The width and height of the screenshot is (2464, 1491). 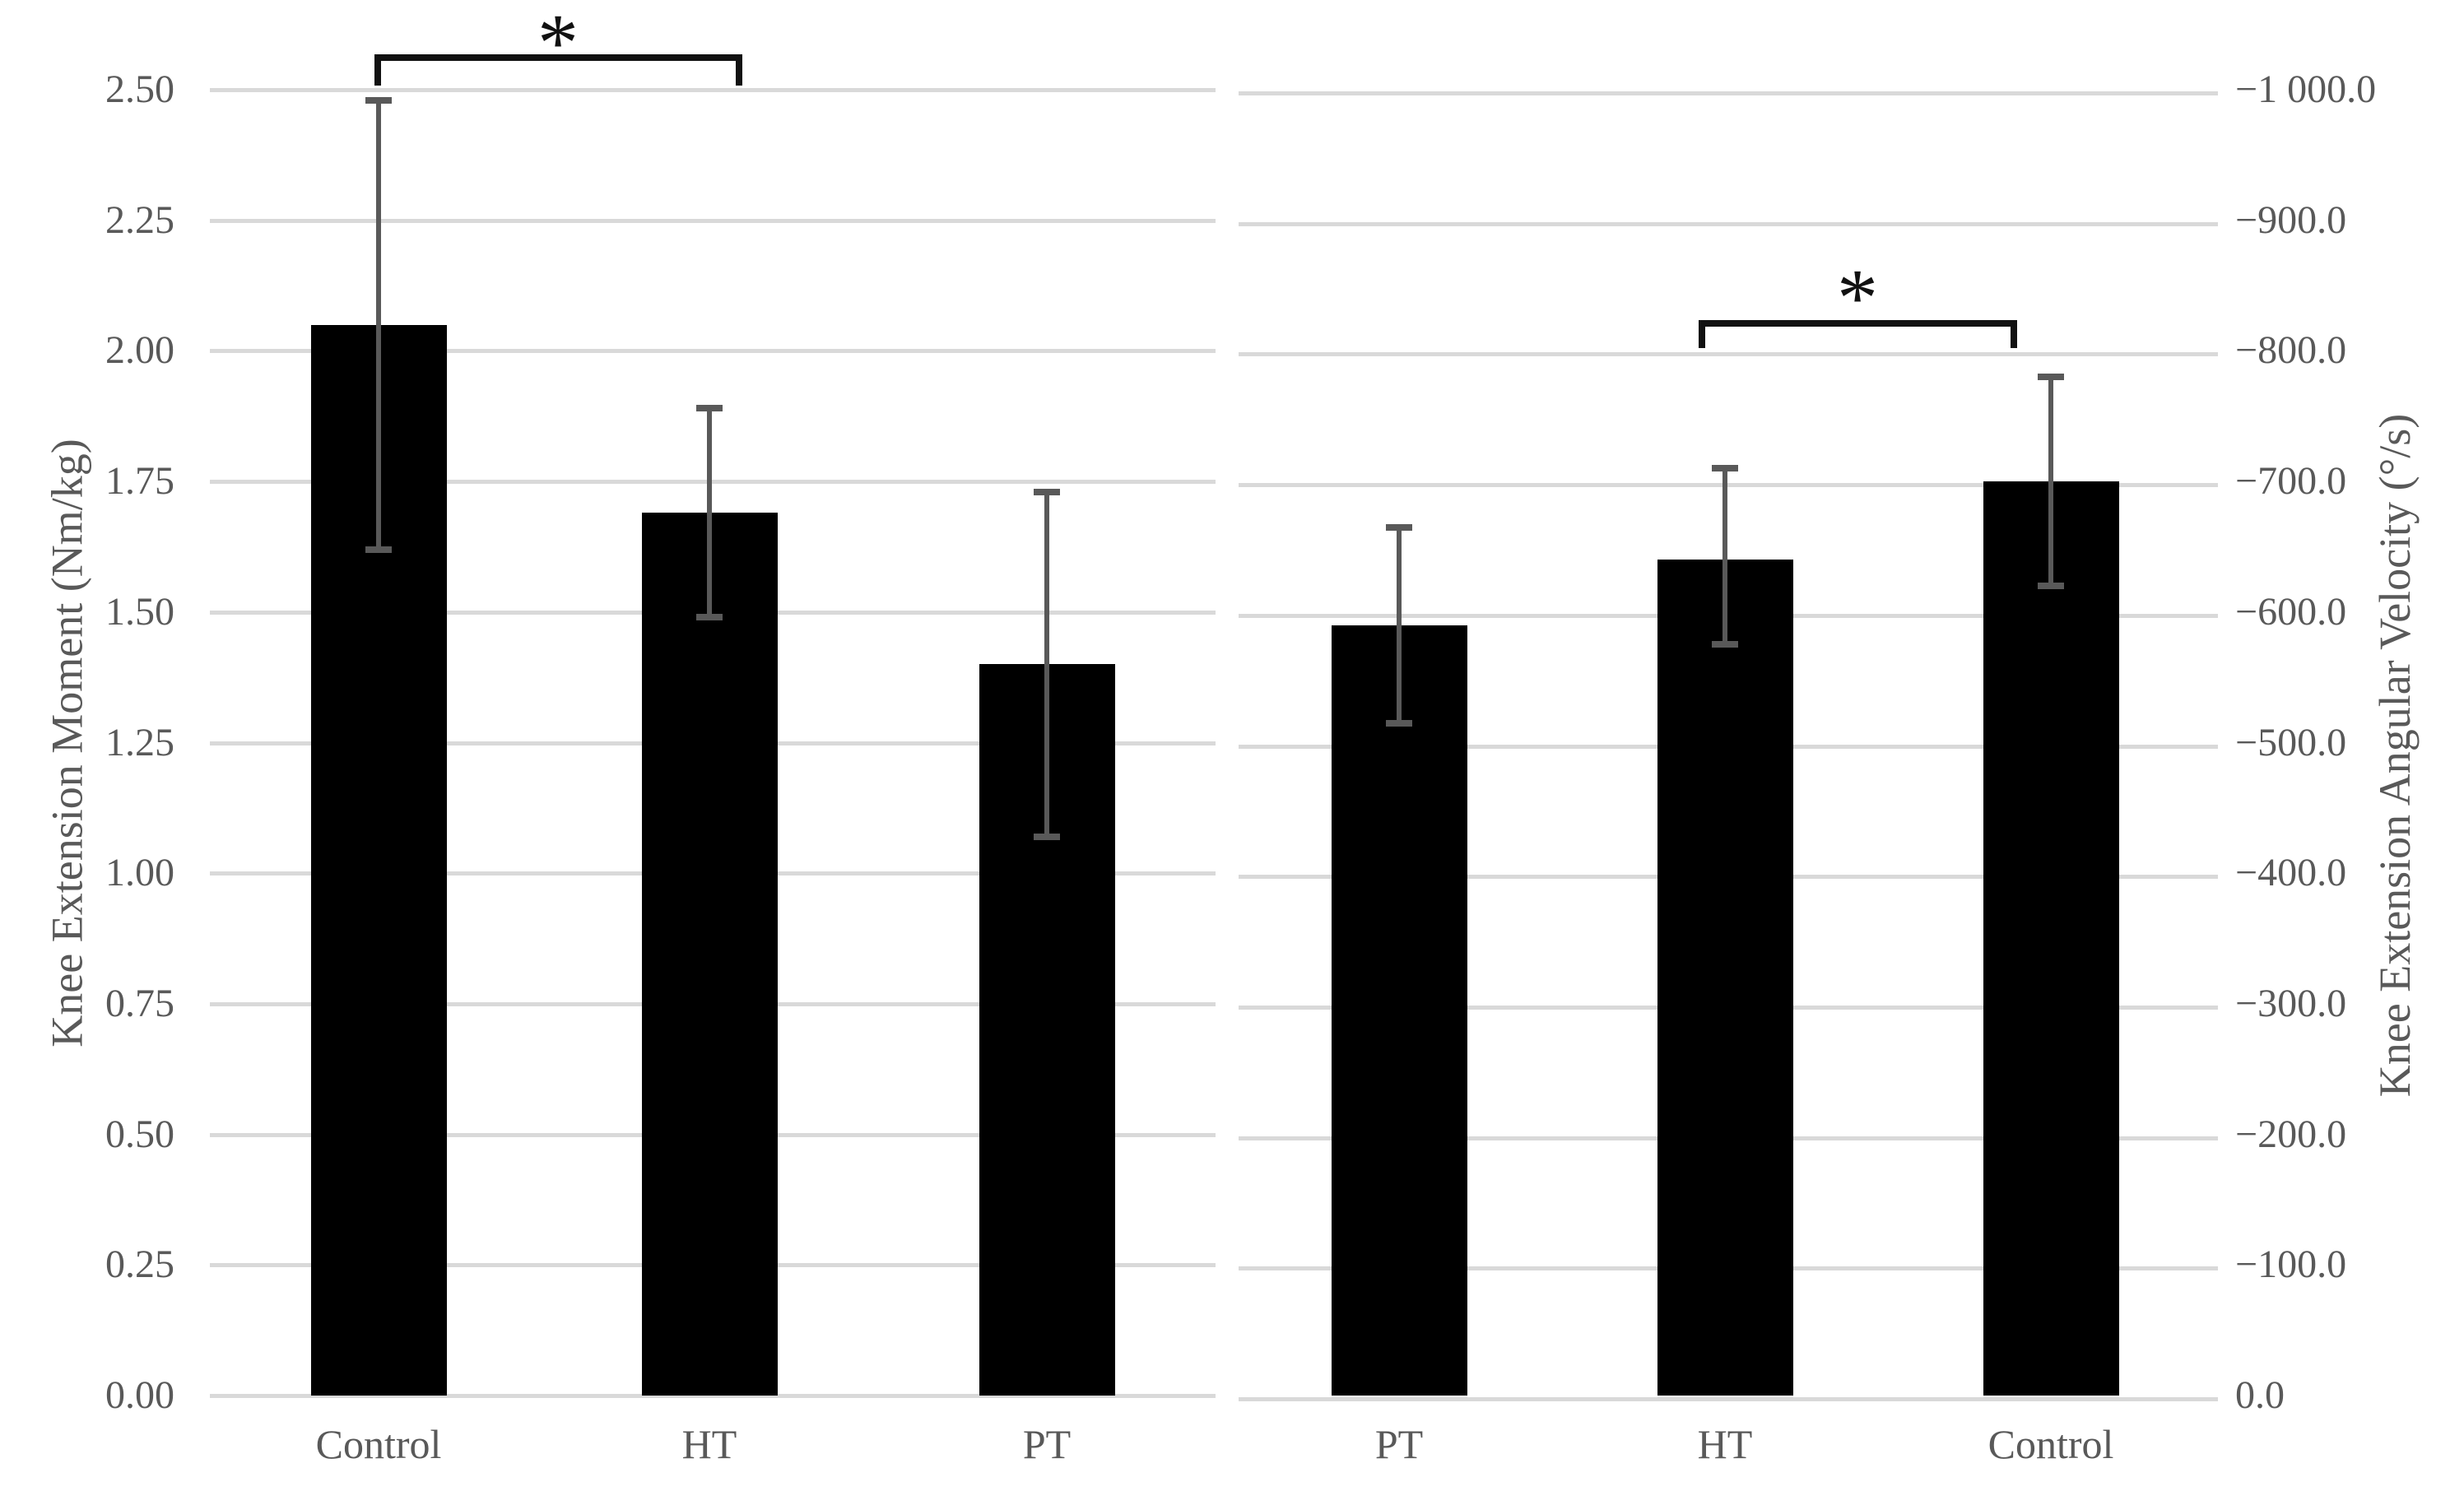 I want to click on left-axis-tick-label: 2.25, so click(x=139, y=219).